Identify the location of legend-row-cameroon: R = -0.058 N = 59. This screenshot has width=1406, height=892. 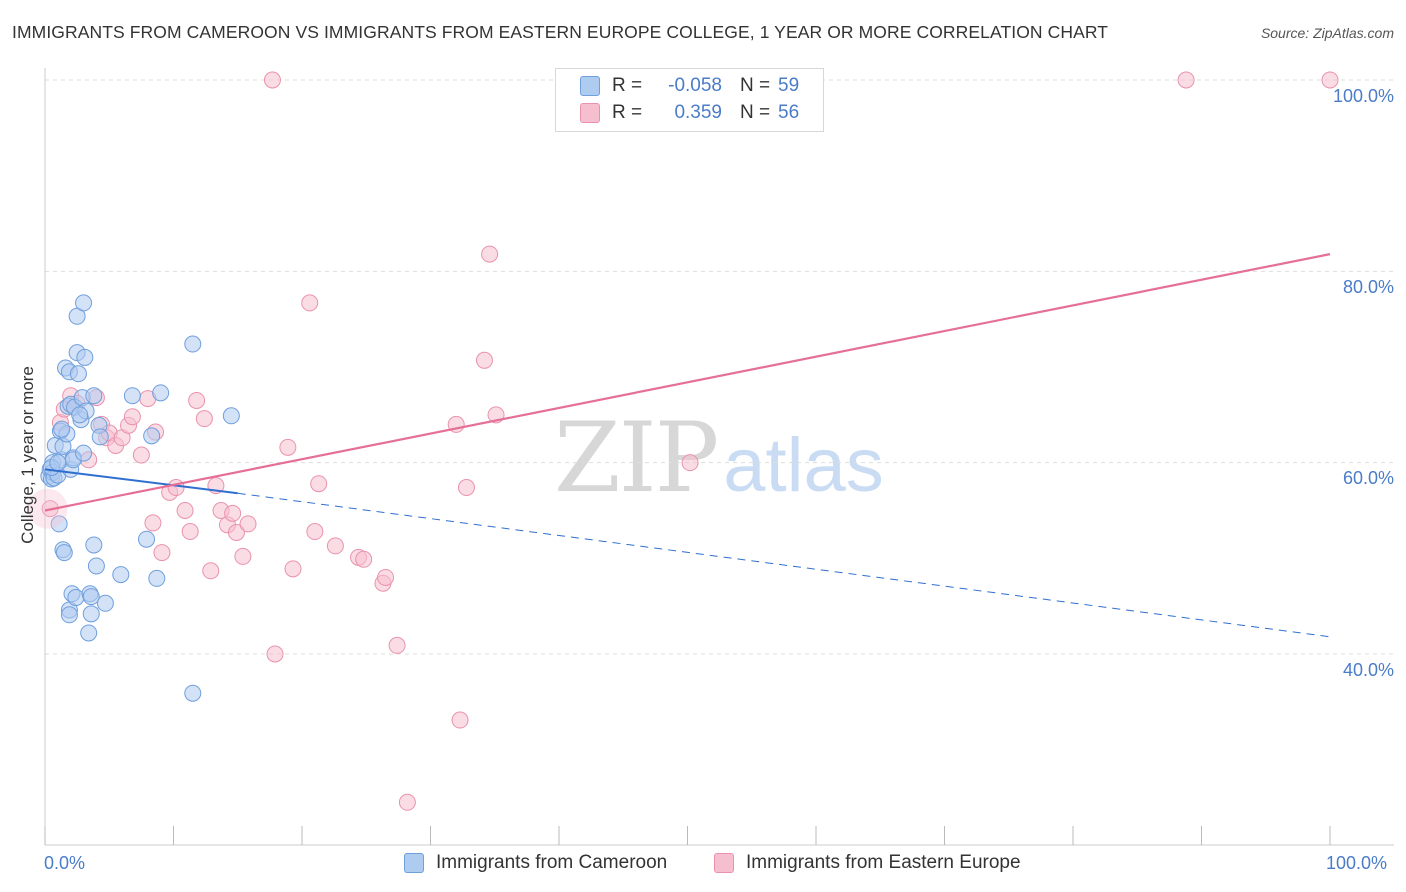
(689, 86).